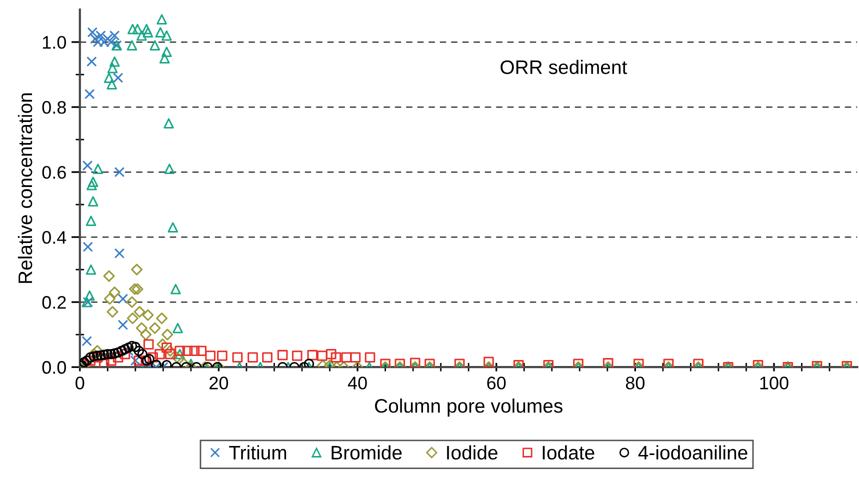  I want to click on y-tick-label: 0.6, so click(54, 172).